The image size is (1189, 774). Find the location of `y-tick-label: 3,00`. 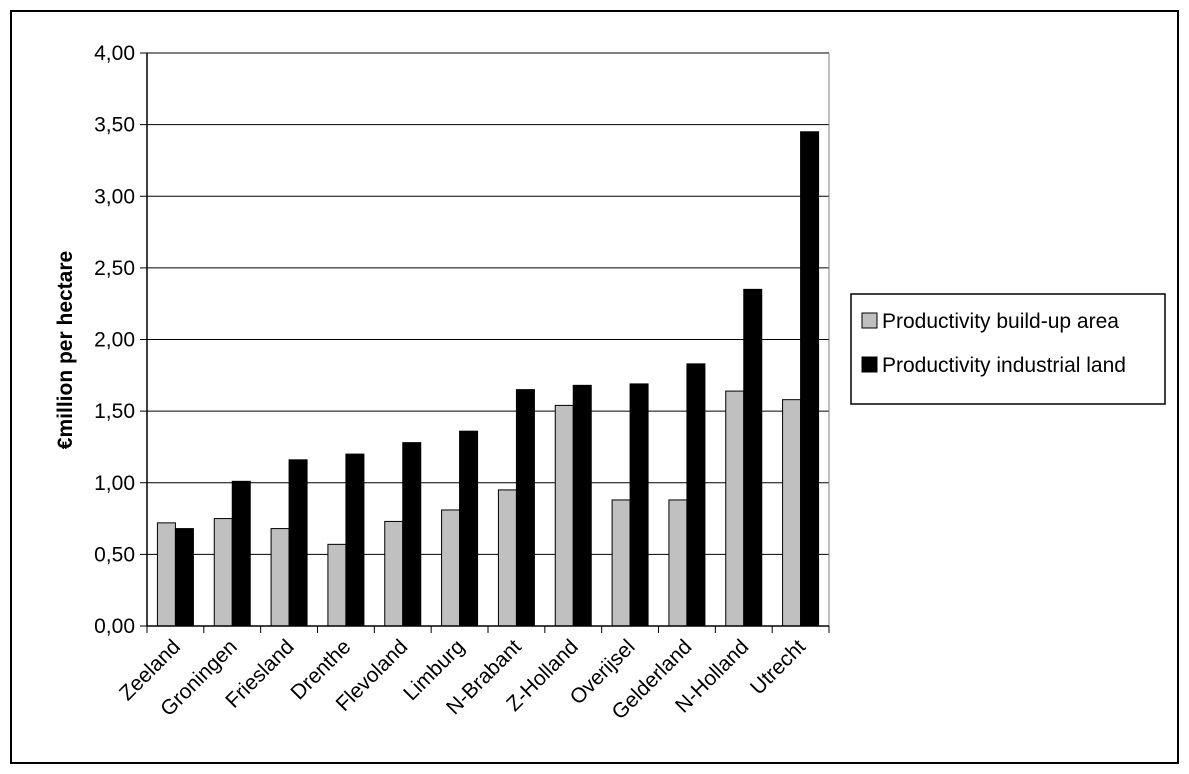

y-tick-label: 3,00 is located at coordinates (114, 196).